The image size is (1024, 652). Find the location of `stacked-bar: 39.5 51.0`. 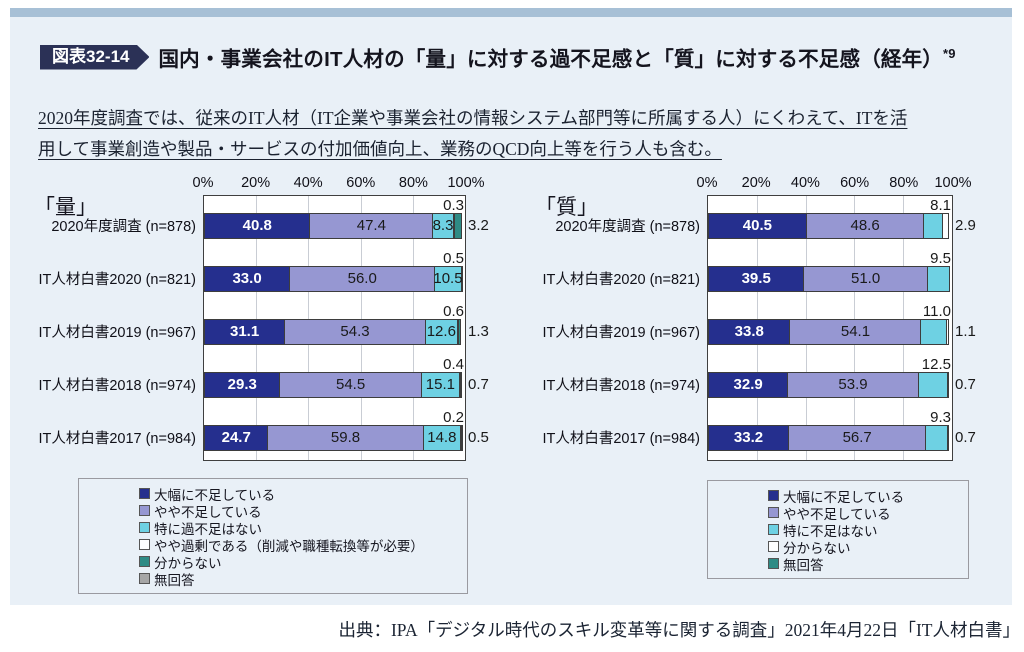

stacked-bar: 39.5 51.0 is located at coordinates (830, 279).